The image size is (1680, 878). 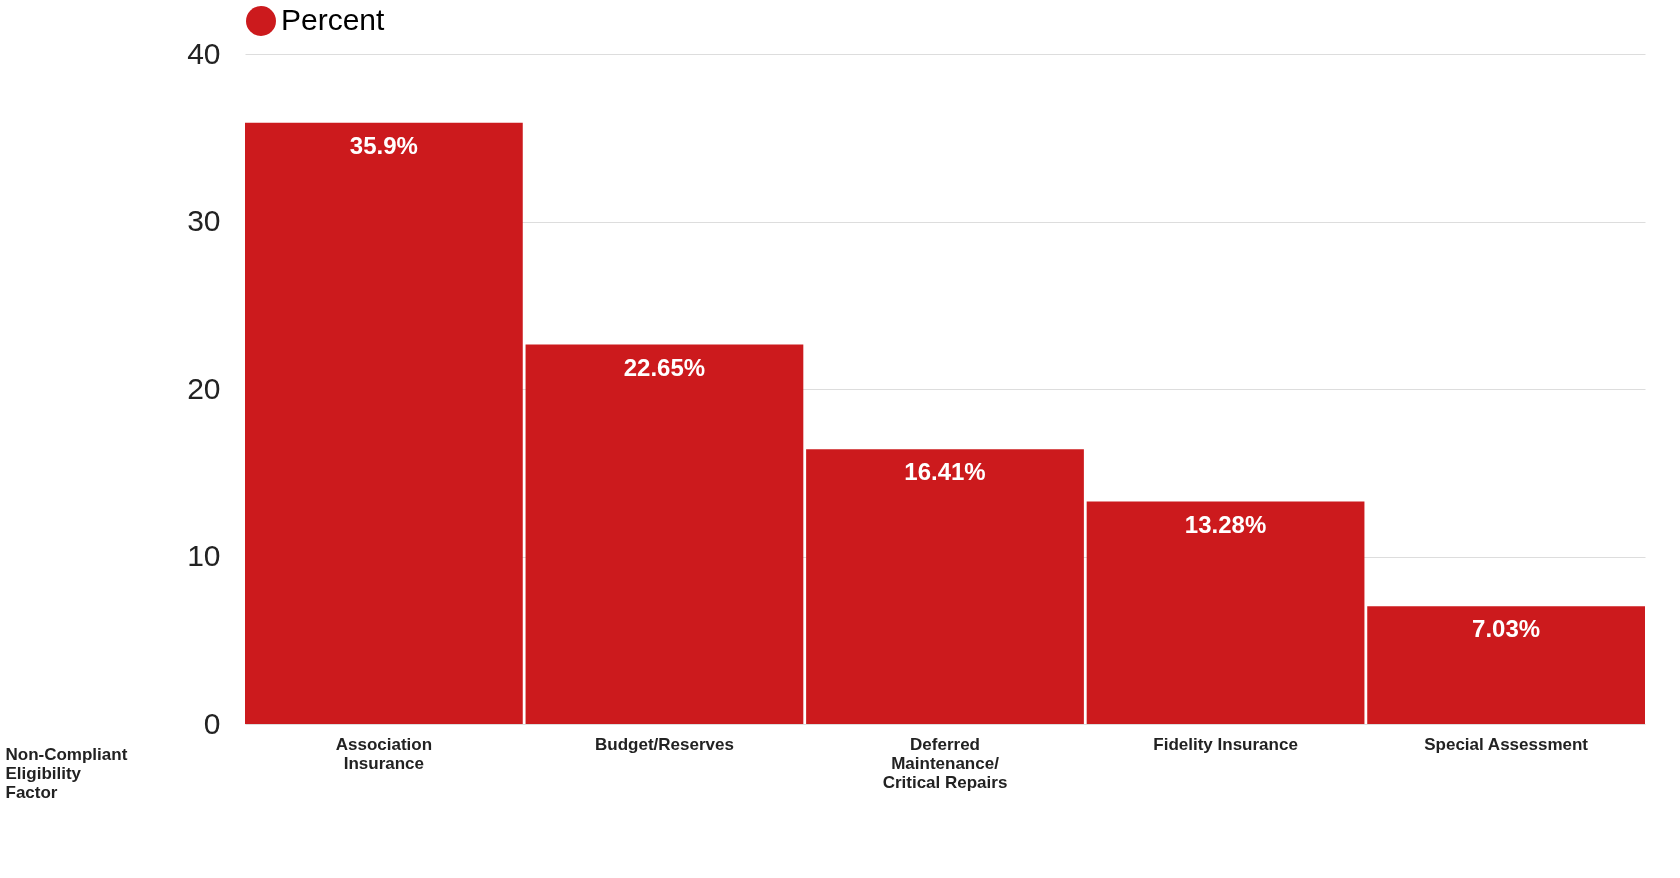 What do you see at coordinates (664, 744) in the screenshot?
I see `x-tick-label: Budget/Reserves` at bounding box center [664, 744].